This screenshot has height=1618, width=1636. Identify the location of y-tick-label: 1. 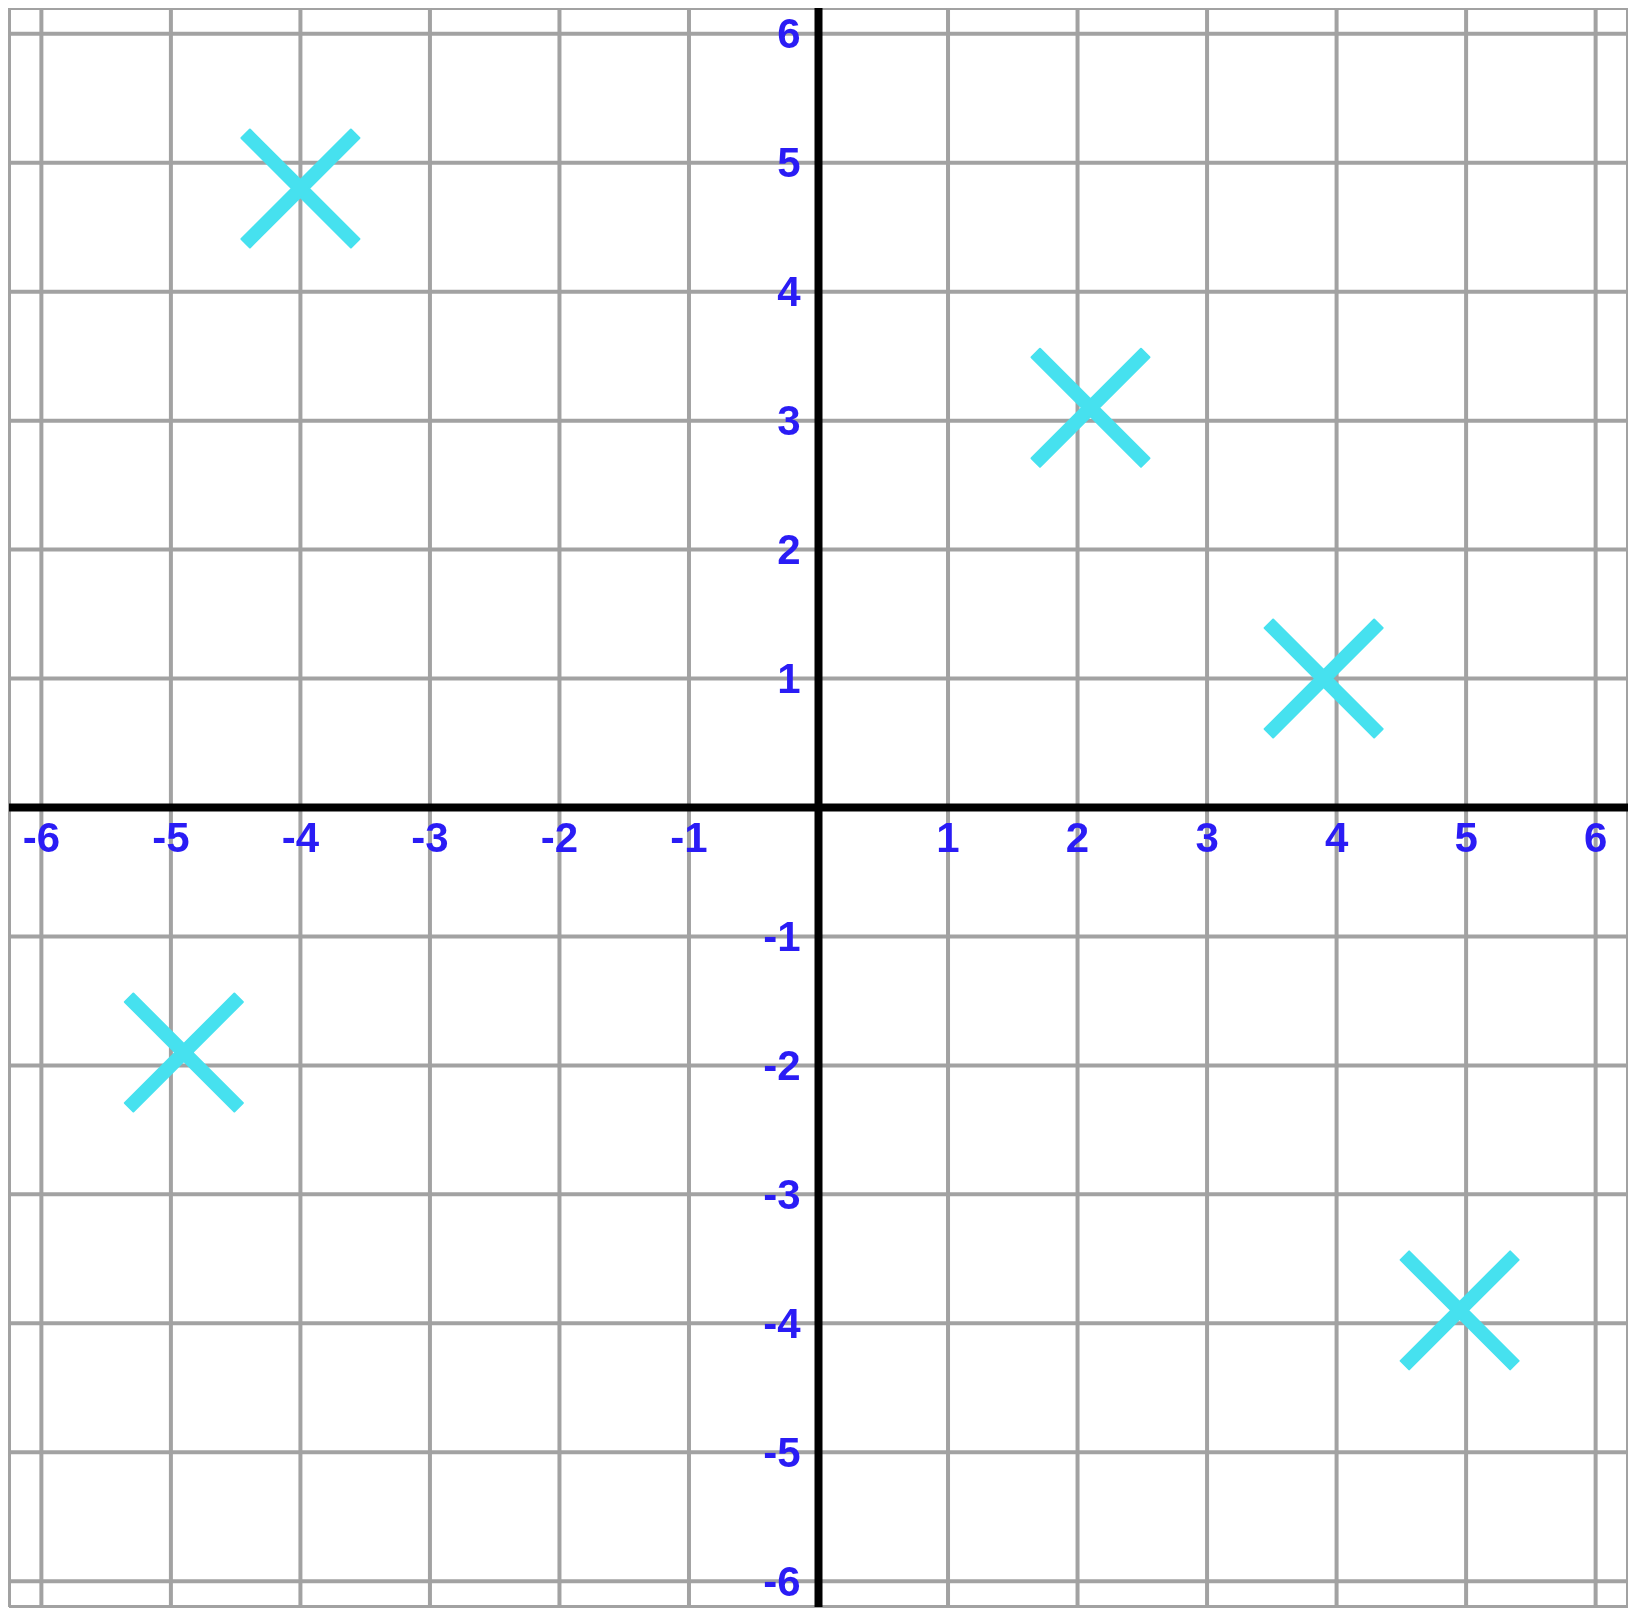
(789, 679).